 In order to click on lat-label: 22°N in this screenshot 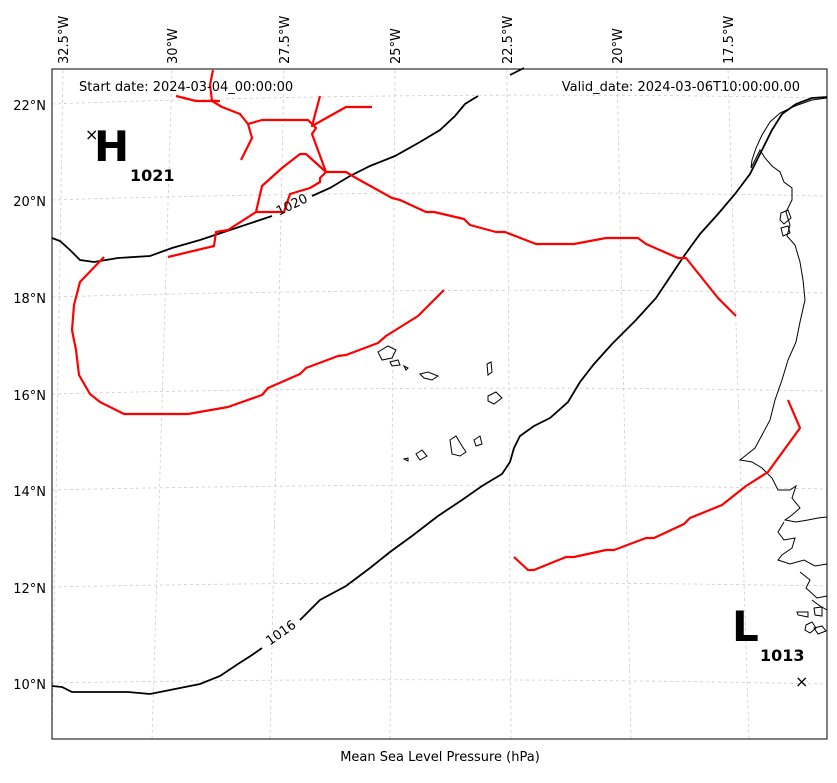, I will do `click(29, 106)`.